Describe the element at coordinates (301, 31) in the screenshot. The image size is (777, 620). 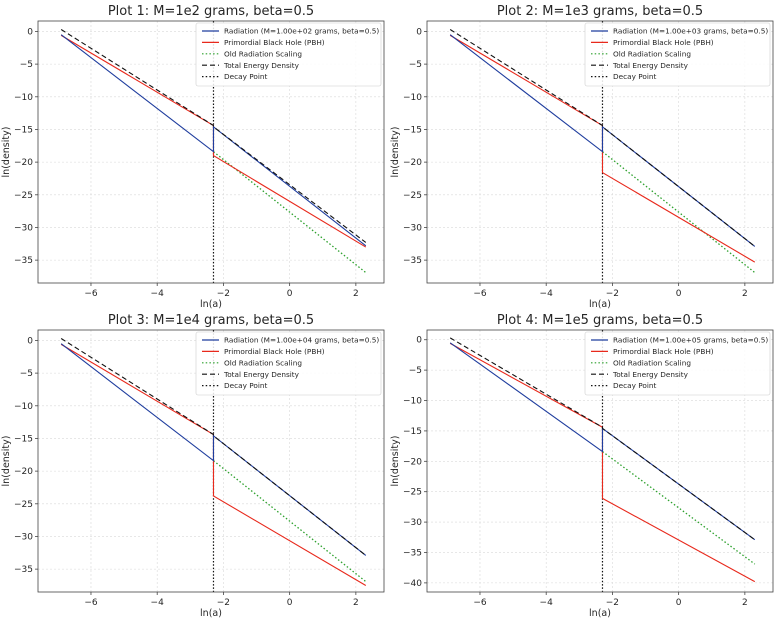
I see `legend-label: Radiation (M=1.00e+02 grams, beta=0.5)` at that location.